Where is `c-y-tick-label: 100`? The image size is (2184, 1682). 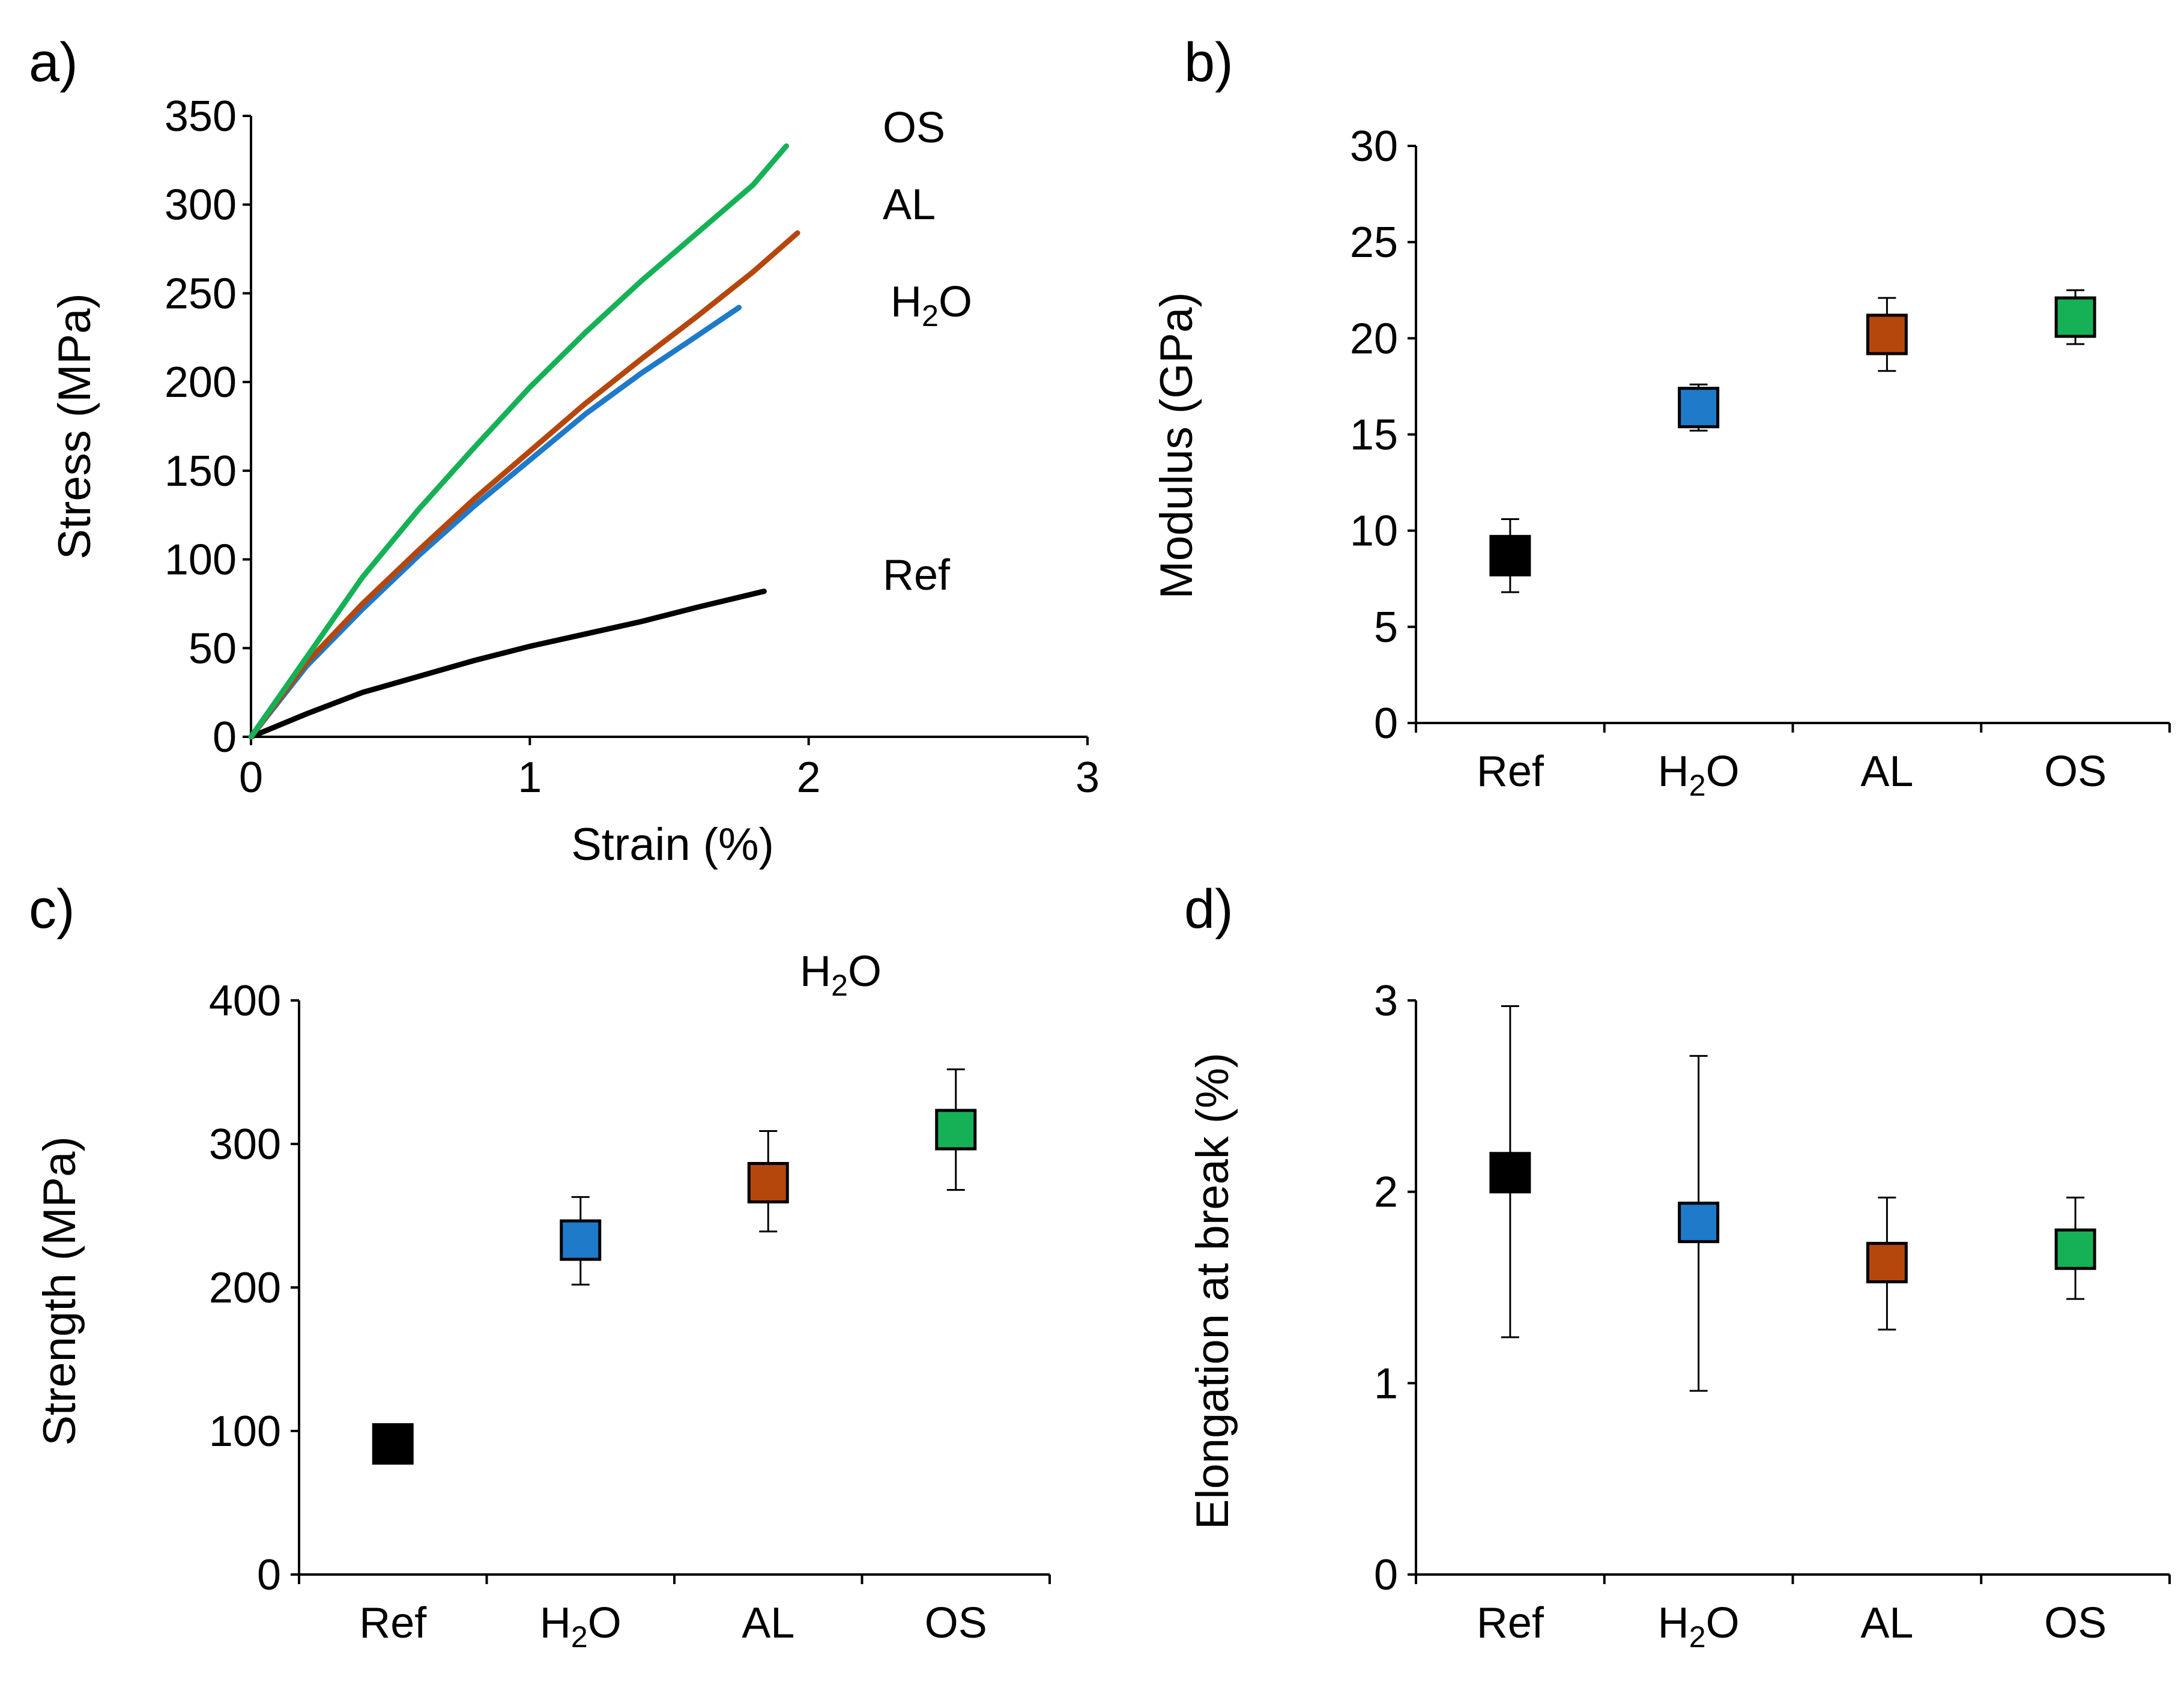 c-y-tick-label: 100 is located at coordinates (245, 1432).